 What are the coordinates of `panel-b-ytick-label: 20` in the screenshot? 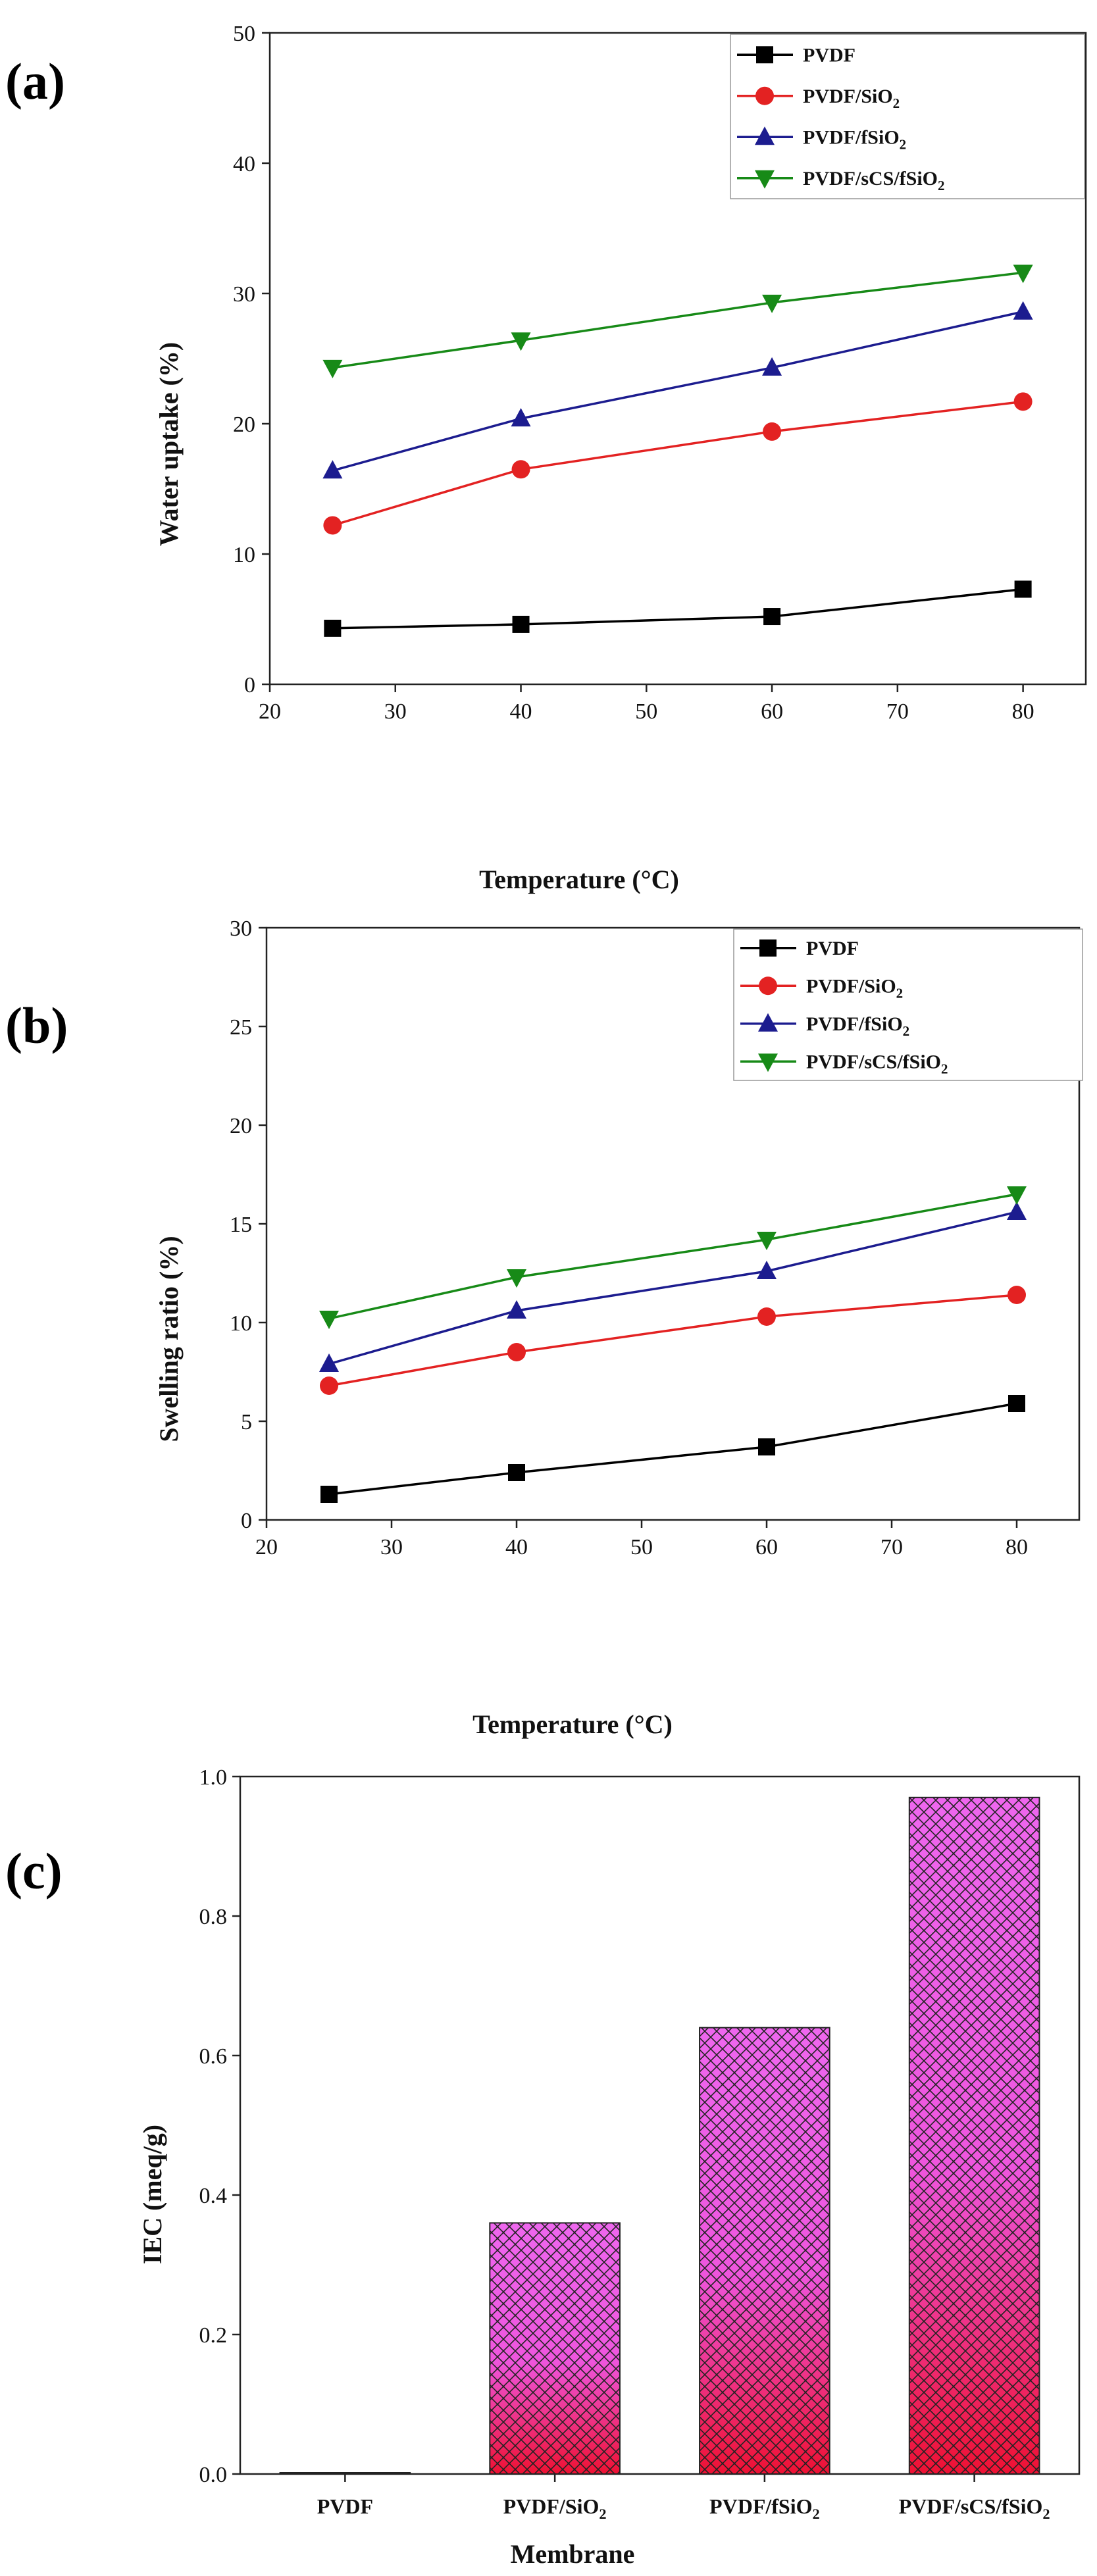 It's located at (241, 1126).